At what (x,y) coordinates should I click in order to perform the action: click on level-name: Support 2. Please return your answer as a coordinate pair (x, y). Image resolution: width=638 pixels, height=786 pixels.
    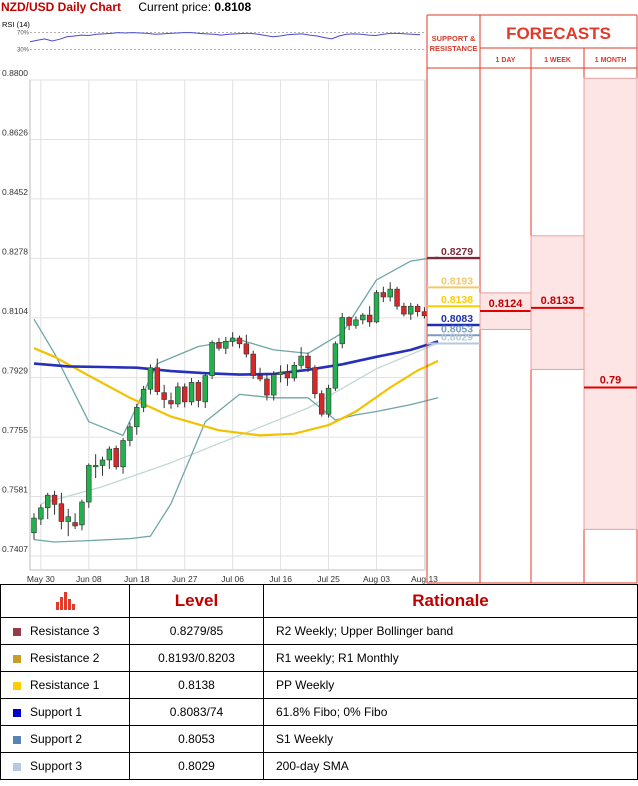
    Looking at the image, I should click on (56, 739).